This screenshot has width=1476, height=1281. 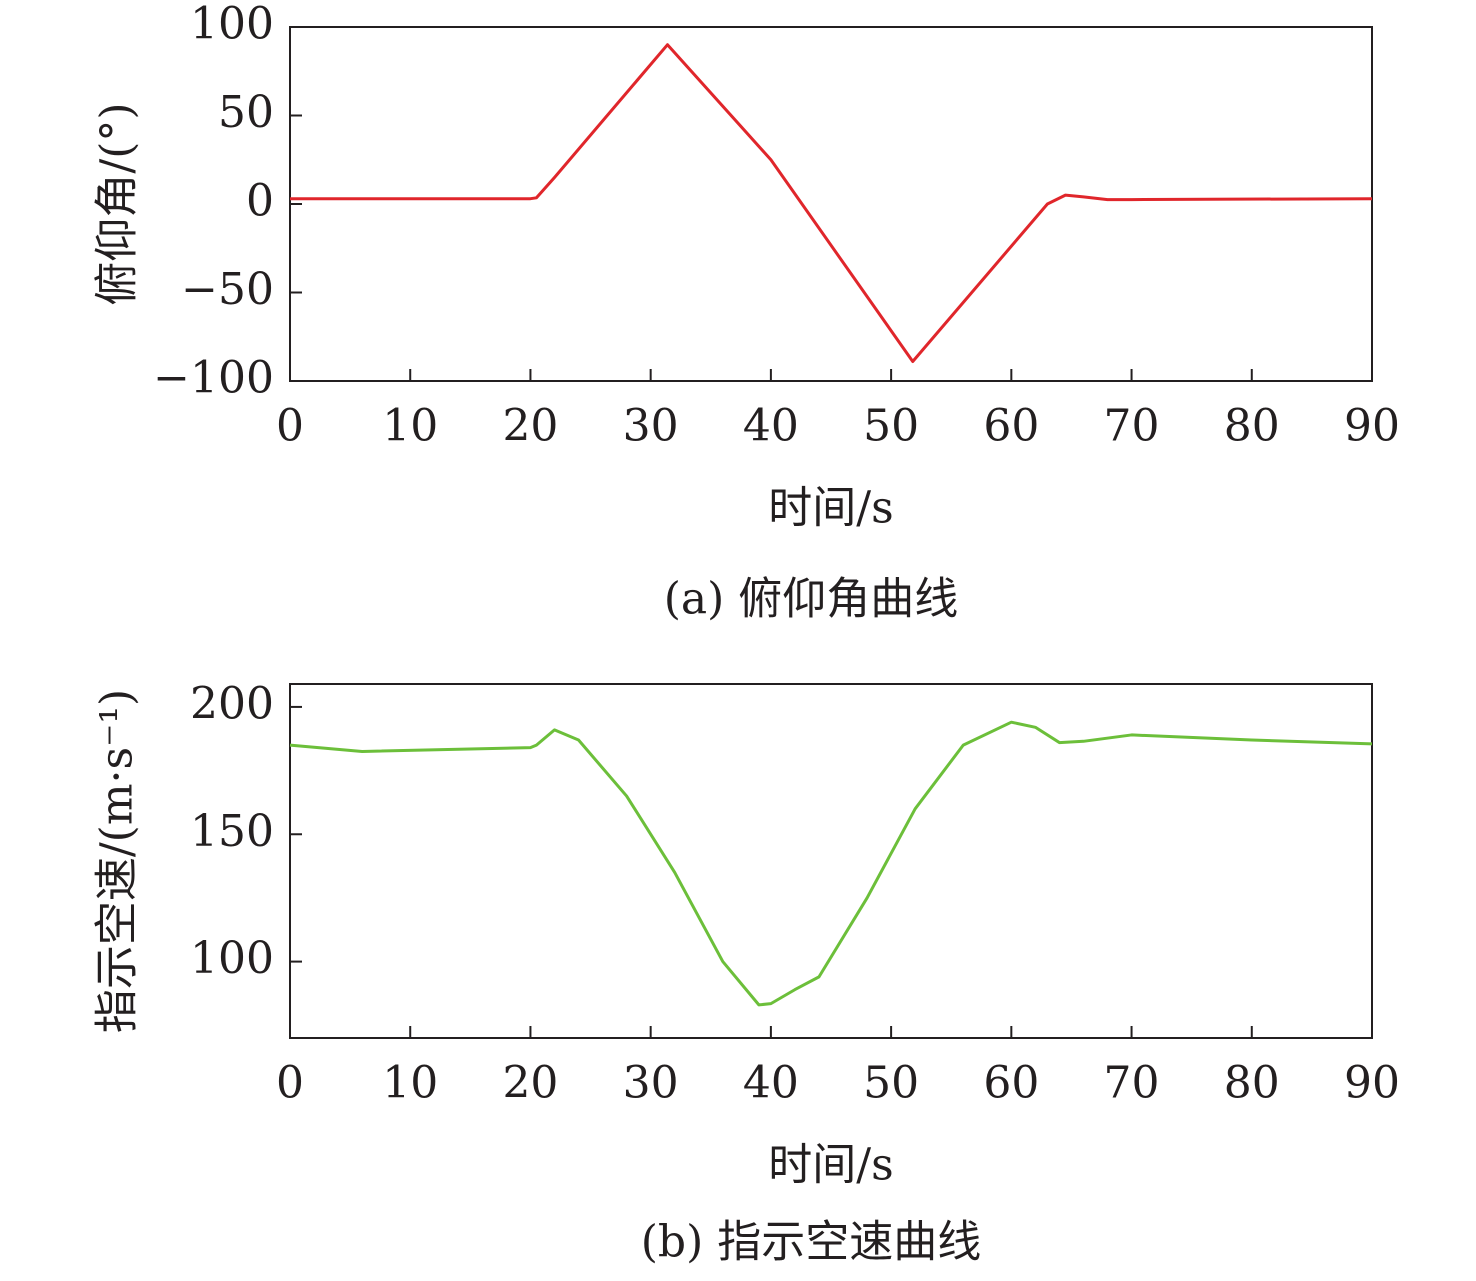 I want to click on y-axis-label: 指示空速/(m·s⁻¹), so click(x=117, y=861).